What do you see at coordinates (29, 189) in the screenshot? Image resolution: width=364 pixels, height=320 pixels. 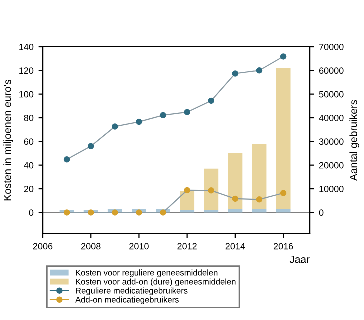 I see `y-tick-label: 20` at bounding box center [29, 189].